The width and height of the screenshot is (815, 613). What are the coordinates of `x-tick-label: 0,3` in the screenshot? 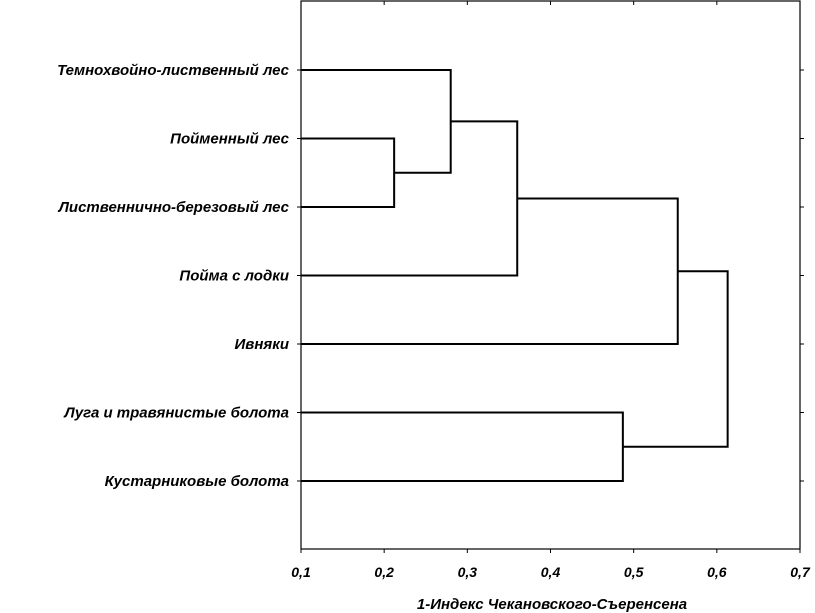 It's located at (468, 572).